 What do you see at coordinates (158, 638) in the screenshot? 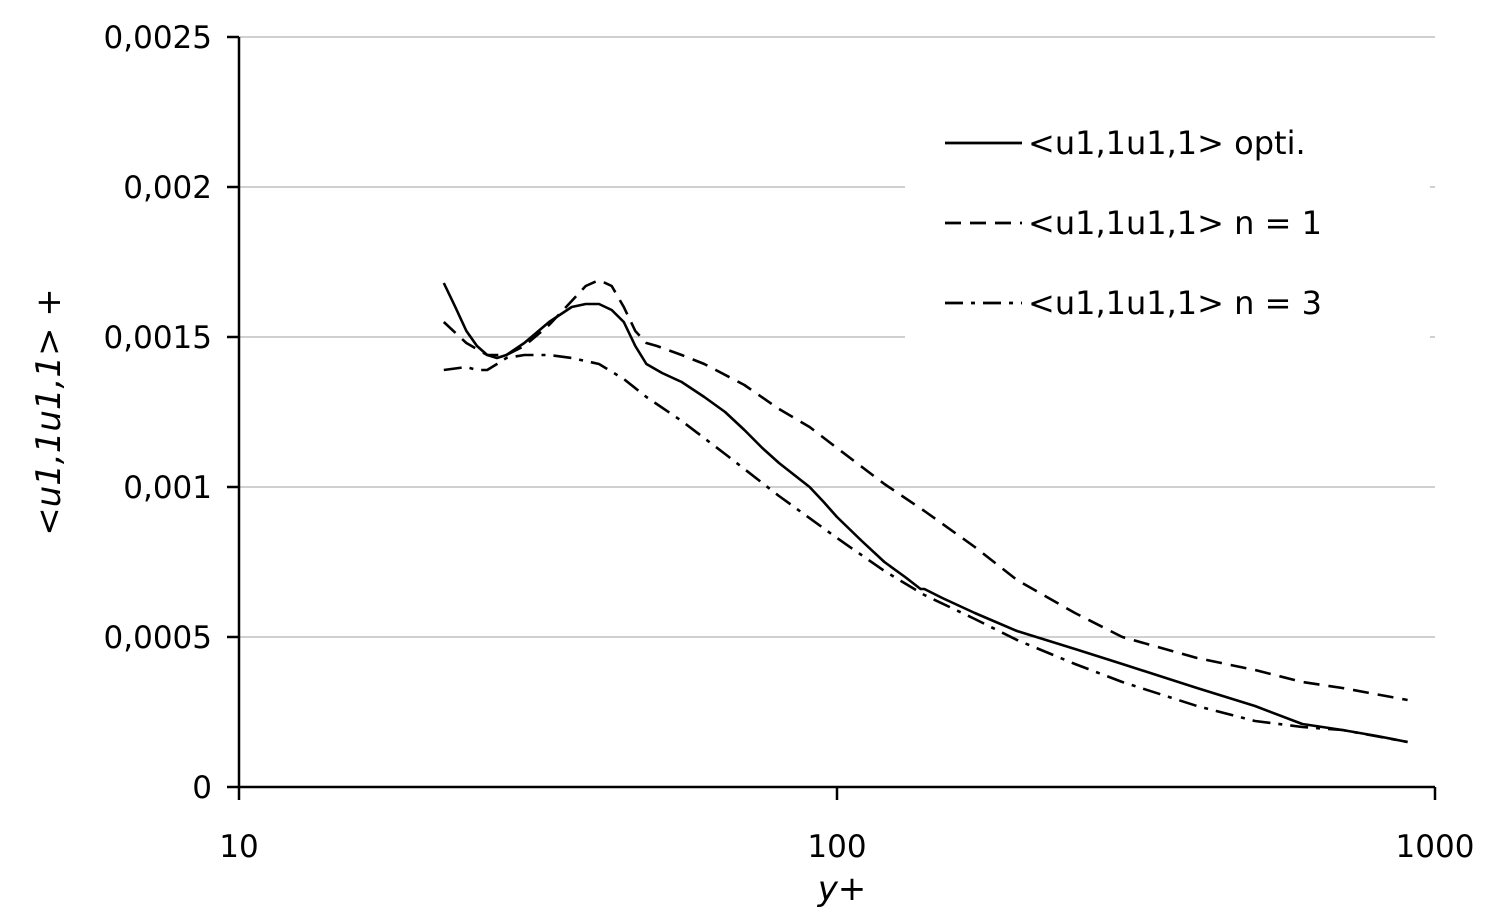
I see `y-tick-label: 0,0005` at bounding box center [158, 638].